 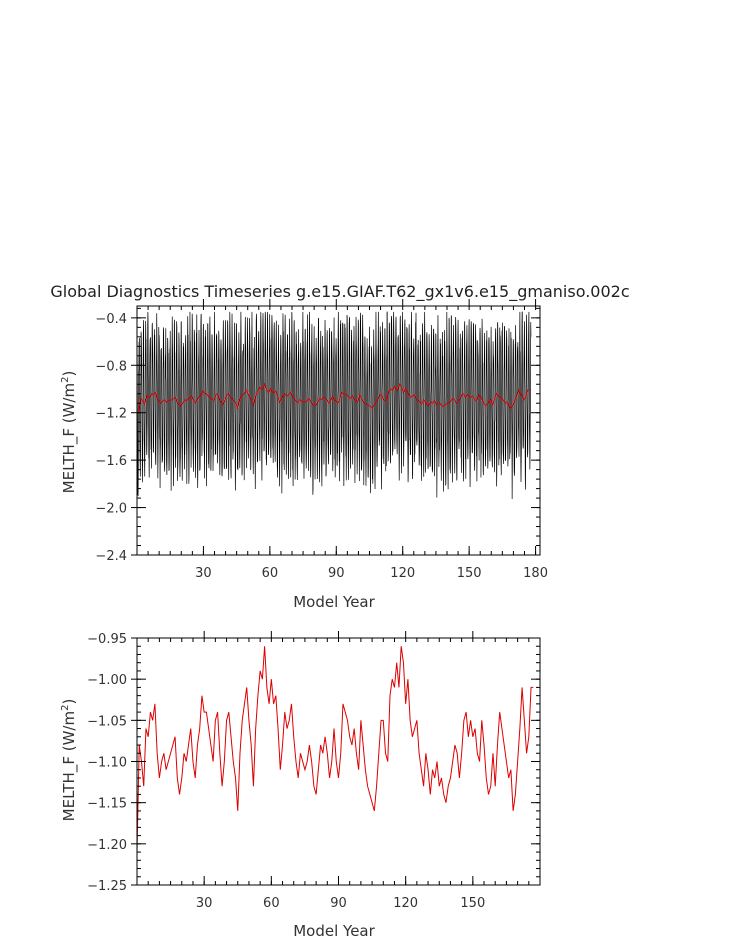 I want to click on y-tick-label: −1.25, so click(x=107, y=886).